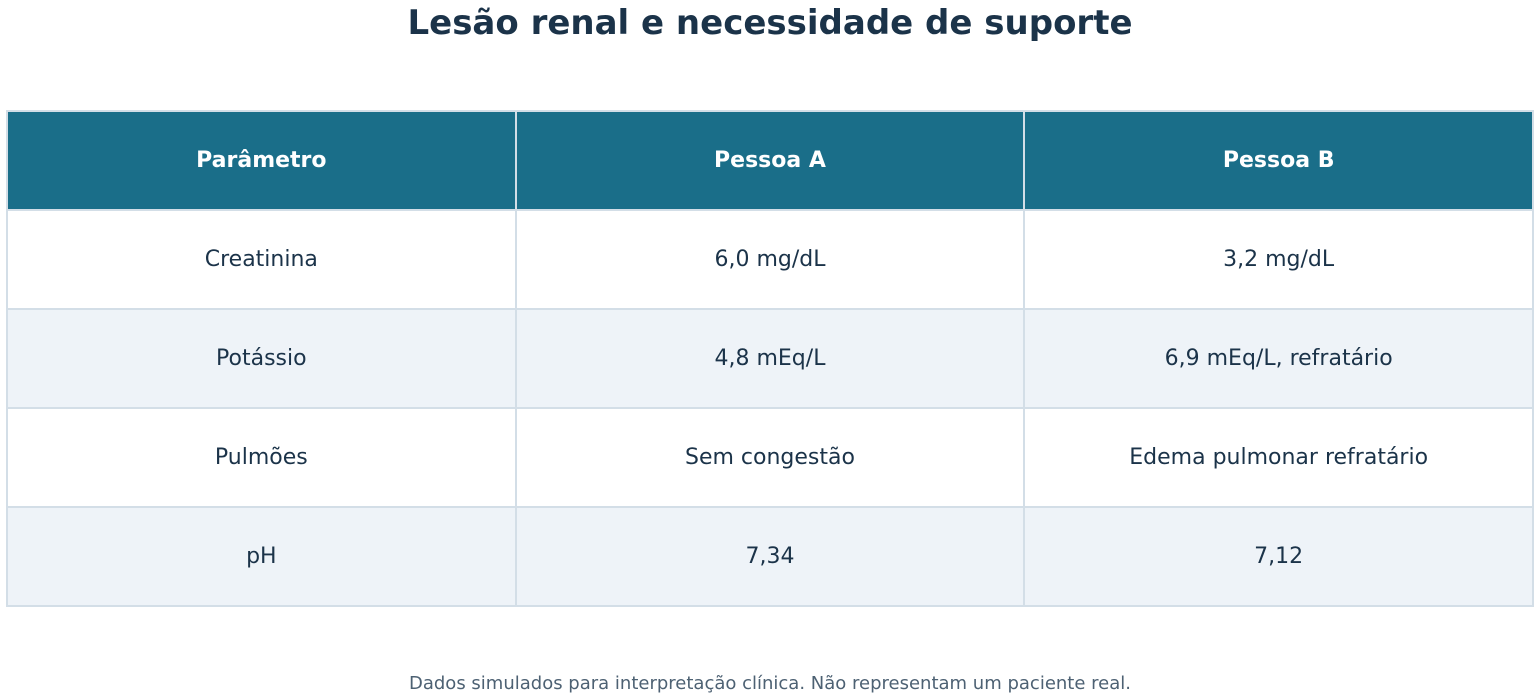  What do you see at coordinates (261, 160) in the screenshot?
I see `header-cell-parametro: Parâmetro` at bounding box center [261, 160].